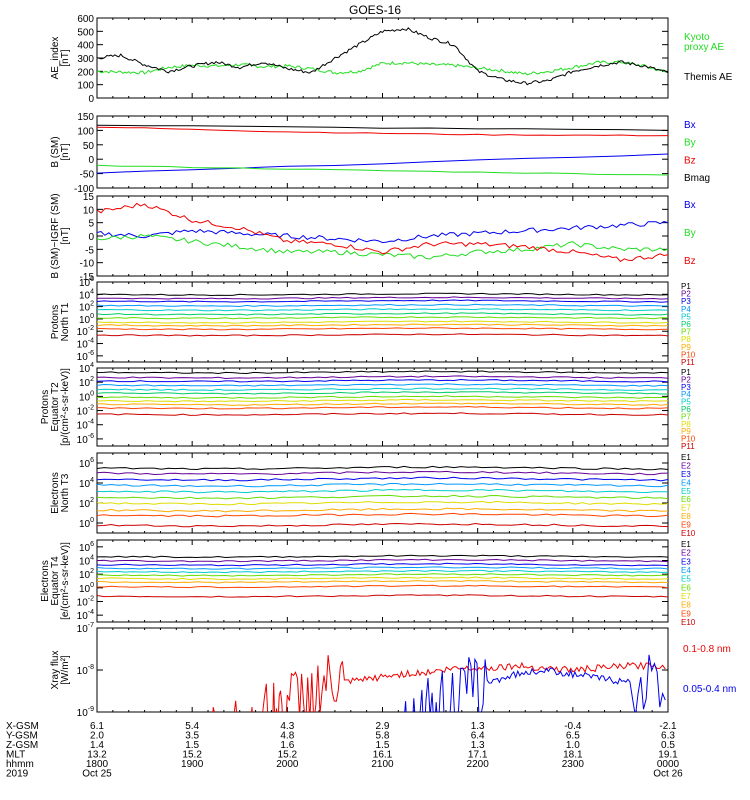 Image resolution: width=750 pixels, height=800 pixels. What do you see at coordinates (382, 556) in the screenshot?
I see `channel-line-e1` at bounding box center [382, 556].